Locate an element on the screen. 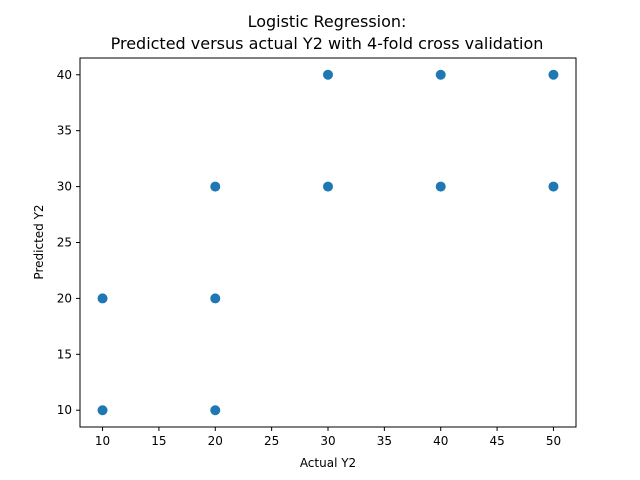 The image size is (640, 480). x-tick-label-7: 45 is located at coordinates (496, 441).